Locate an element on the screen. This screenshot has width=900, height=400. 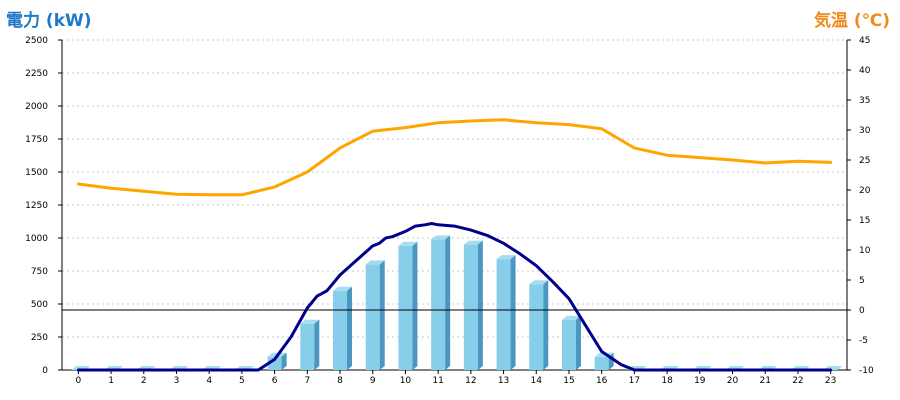
left-axis-title: 電力 (kW) is located at coordinates (49, 21).